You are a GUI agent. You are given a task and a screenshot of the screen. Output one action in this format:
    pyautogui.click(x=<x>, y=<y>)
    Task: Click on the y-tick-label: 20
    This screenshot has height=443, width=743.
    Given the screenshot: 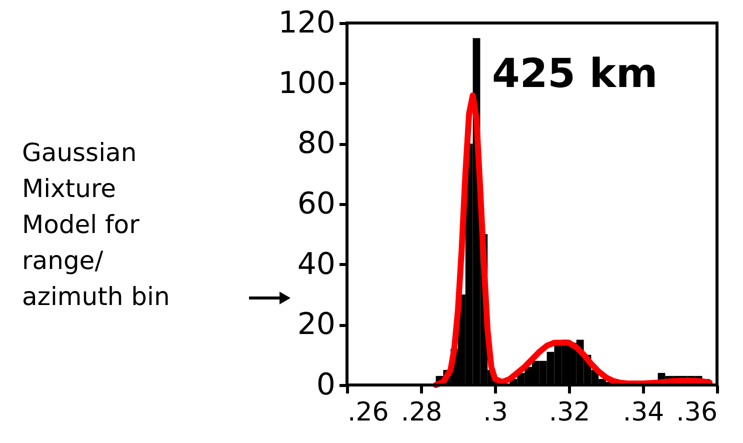 What is the action you would take?
    pyautogui.click(x=316, y=324)
    